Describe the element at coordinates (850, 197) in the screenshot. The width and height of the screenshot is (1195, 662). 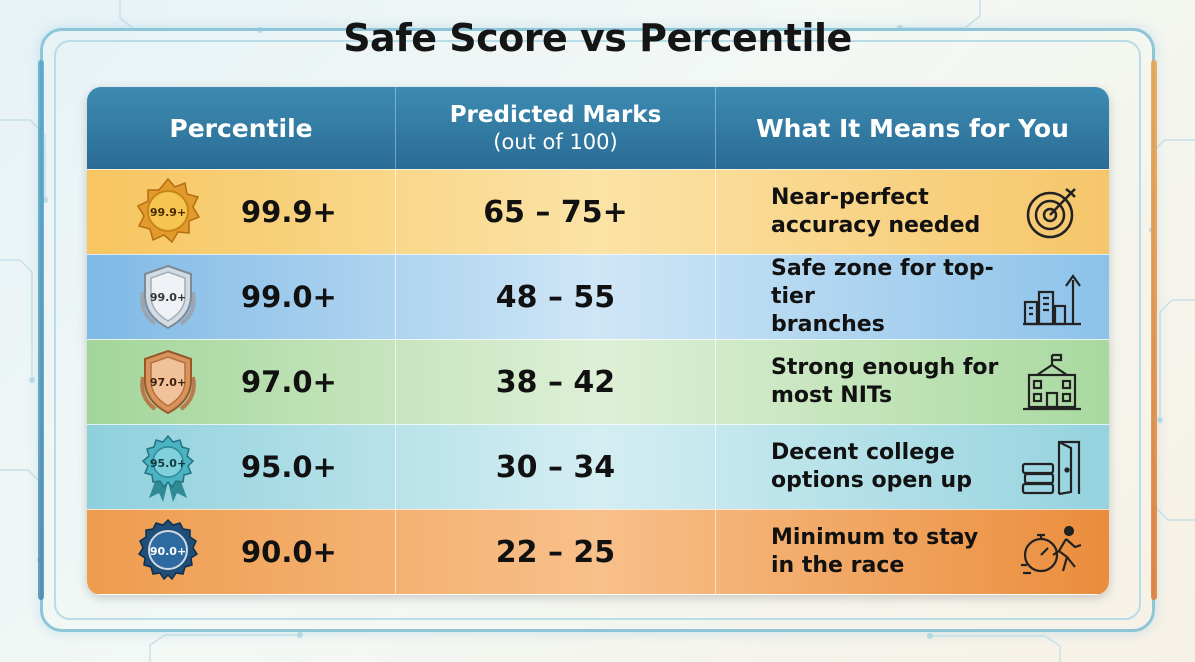
I see `meaning-line-1: Near-perfect` at that location.